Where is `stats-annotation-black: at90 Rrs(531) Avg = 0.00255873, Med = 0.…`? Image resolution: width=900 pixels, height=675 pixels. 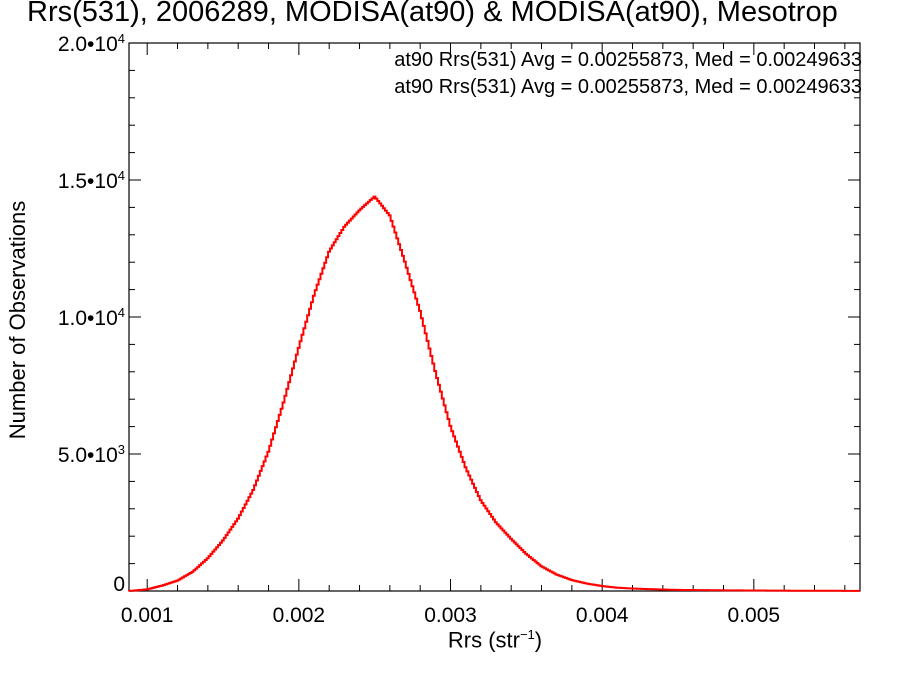 stats-annotation-black: at90 Rrs(531) Avg = 0.00255873, Med = 0.… is located at coordinates (628, 60).